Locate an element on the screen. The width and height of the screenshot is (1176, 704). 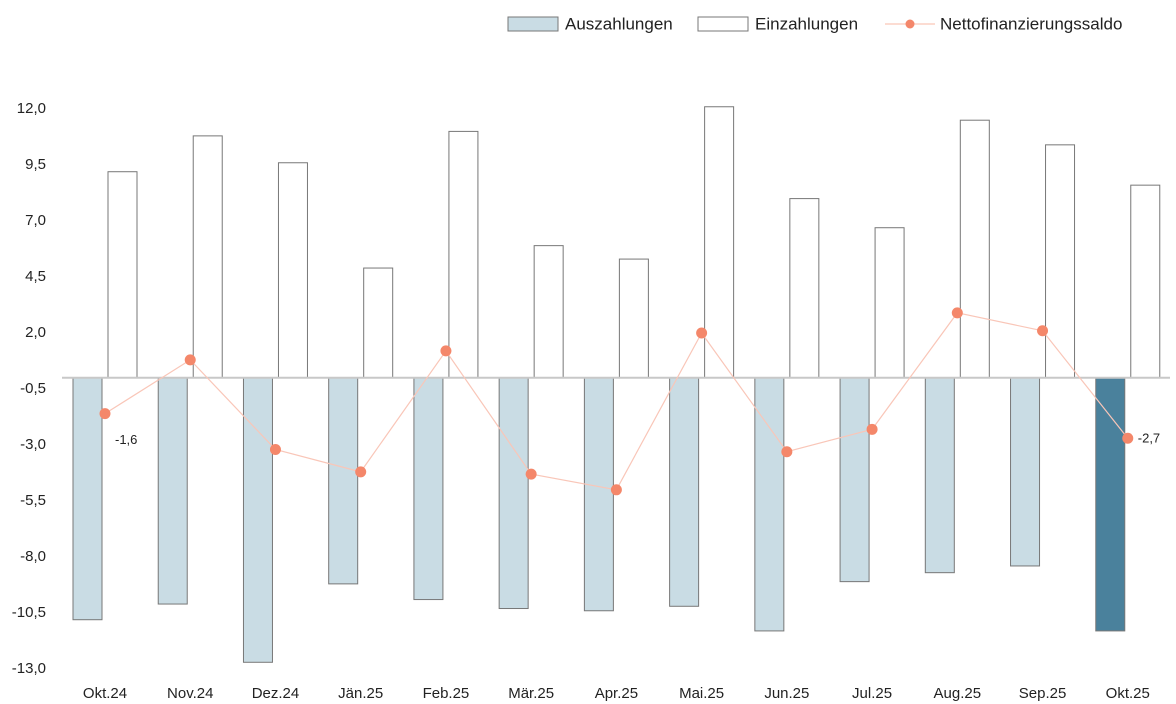
x-tick-label: Sep.25 is located at coordinates (1043, 693).